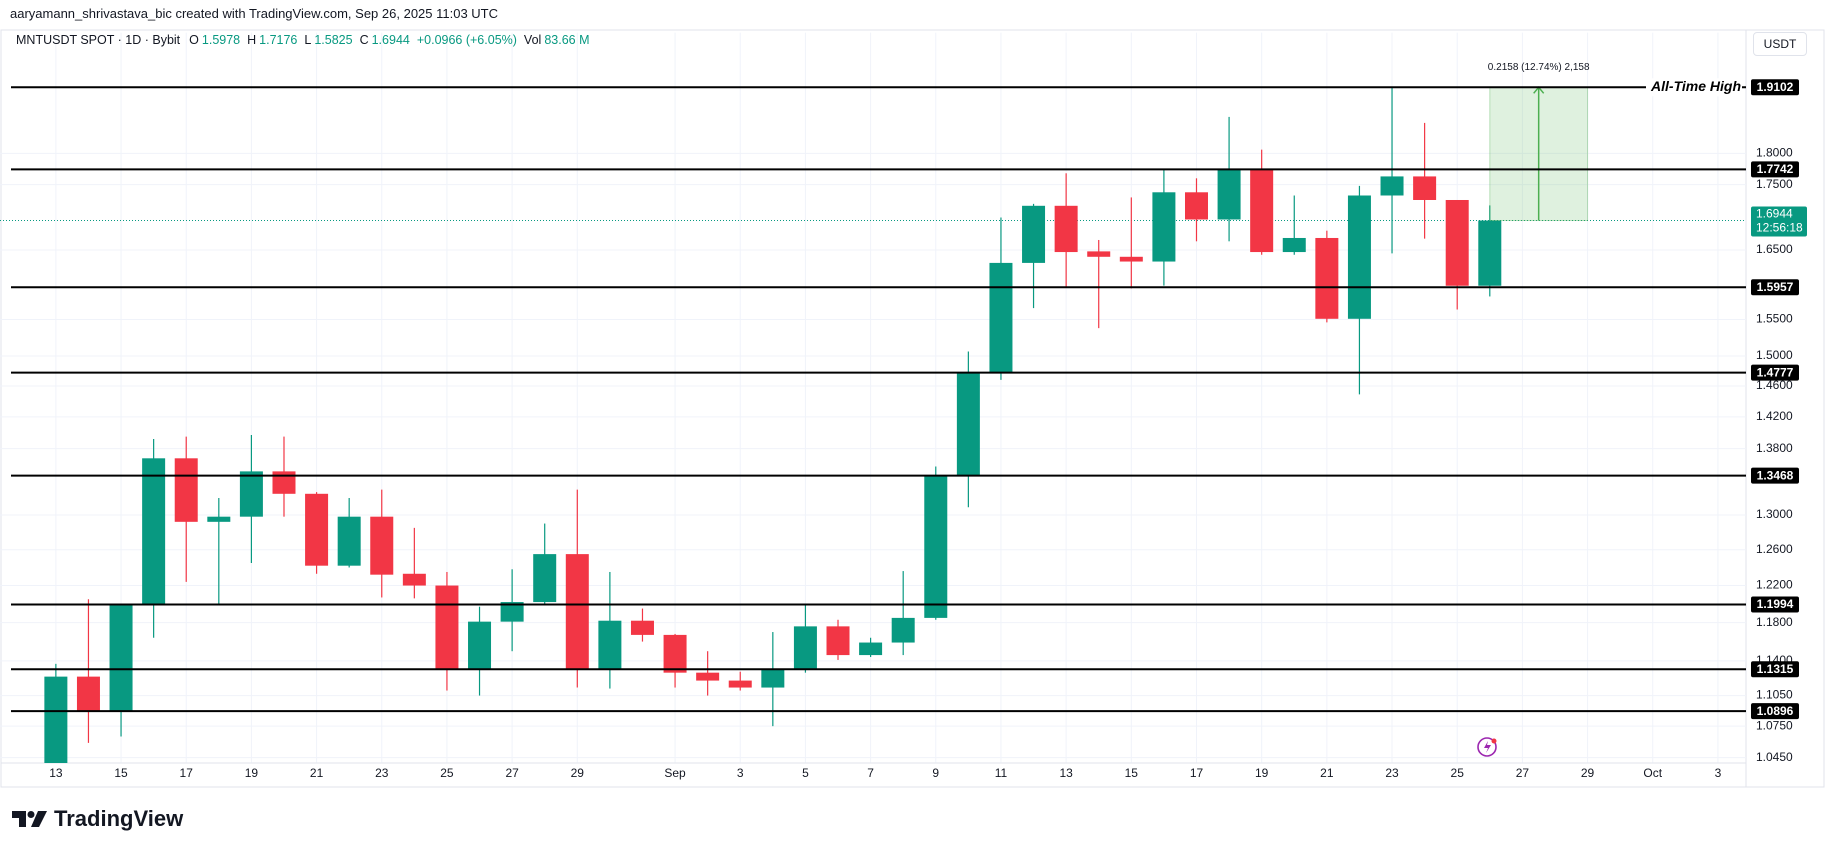  What do you see at coordinates (1774, 184) in the screenshot?
I see `y-tick-label: 1.7500` at bounding box center [1774, 184].